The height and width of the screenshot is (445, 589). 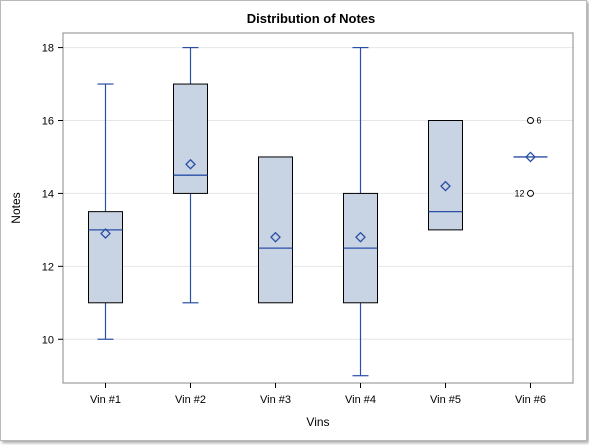 I want to click on x-tick-label: Vin #1, so click(x=105, y=400).